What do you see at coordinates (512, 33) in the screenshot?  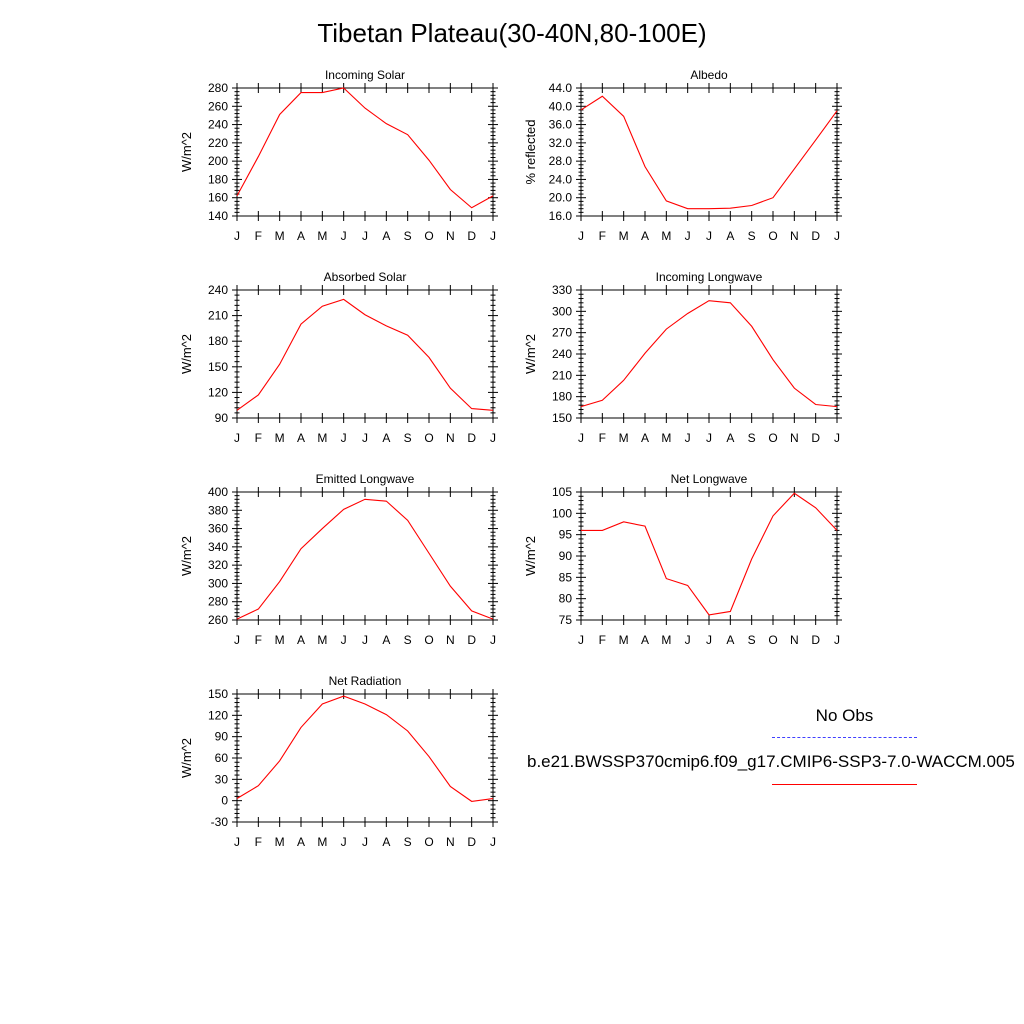 I see `page-title: Tibetan Plateau(30-40N,80-100E)` at bounding box center [512, 33].